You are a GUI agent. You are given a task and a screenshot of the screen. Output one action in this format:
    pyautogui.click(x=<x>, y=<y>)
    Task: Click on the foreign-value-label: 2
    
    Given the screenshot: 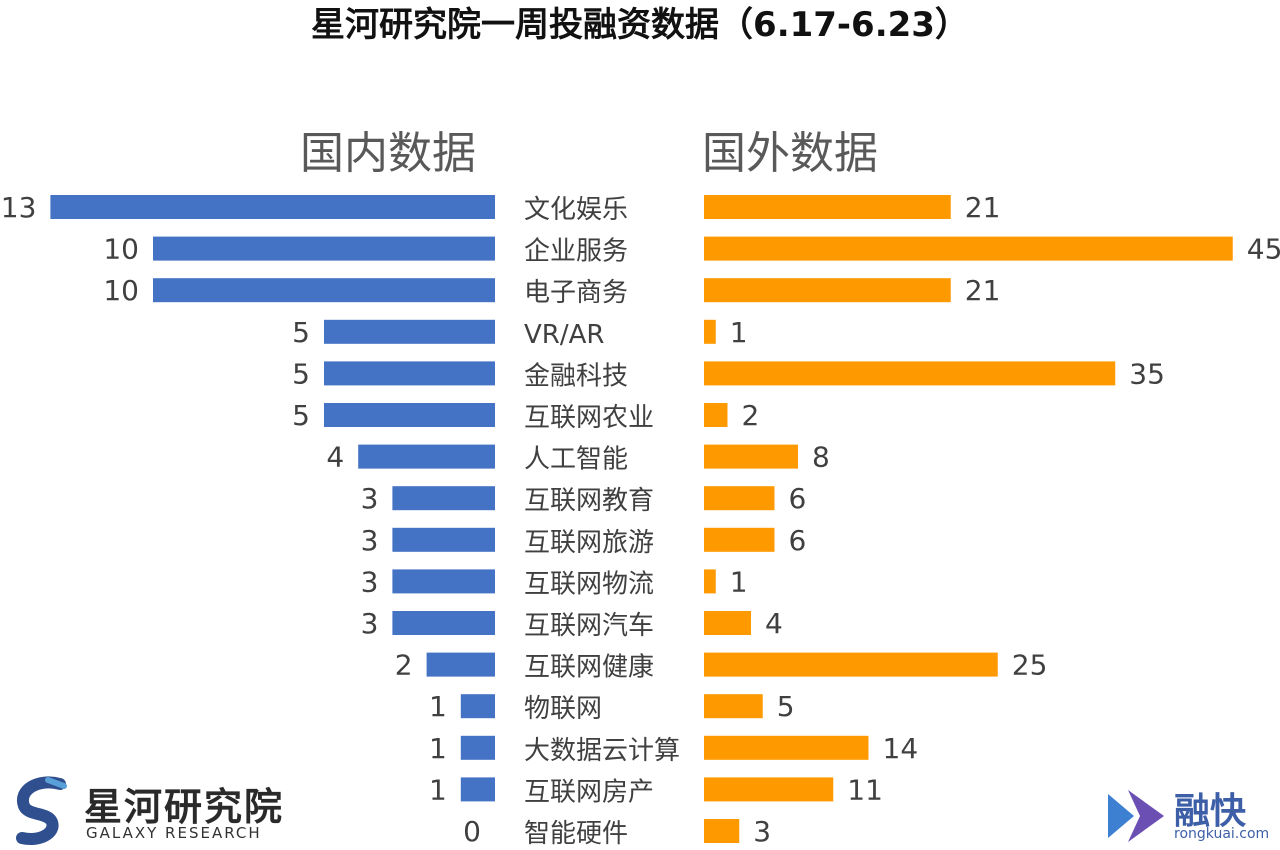 What is the action you would take?
    pyautogui.click(x=751, y=415)
    